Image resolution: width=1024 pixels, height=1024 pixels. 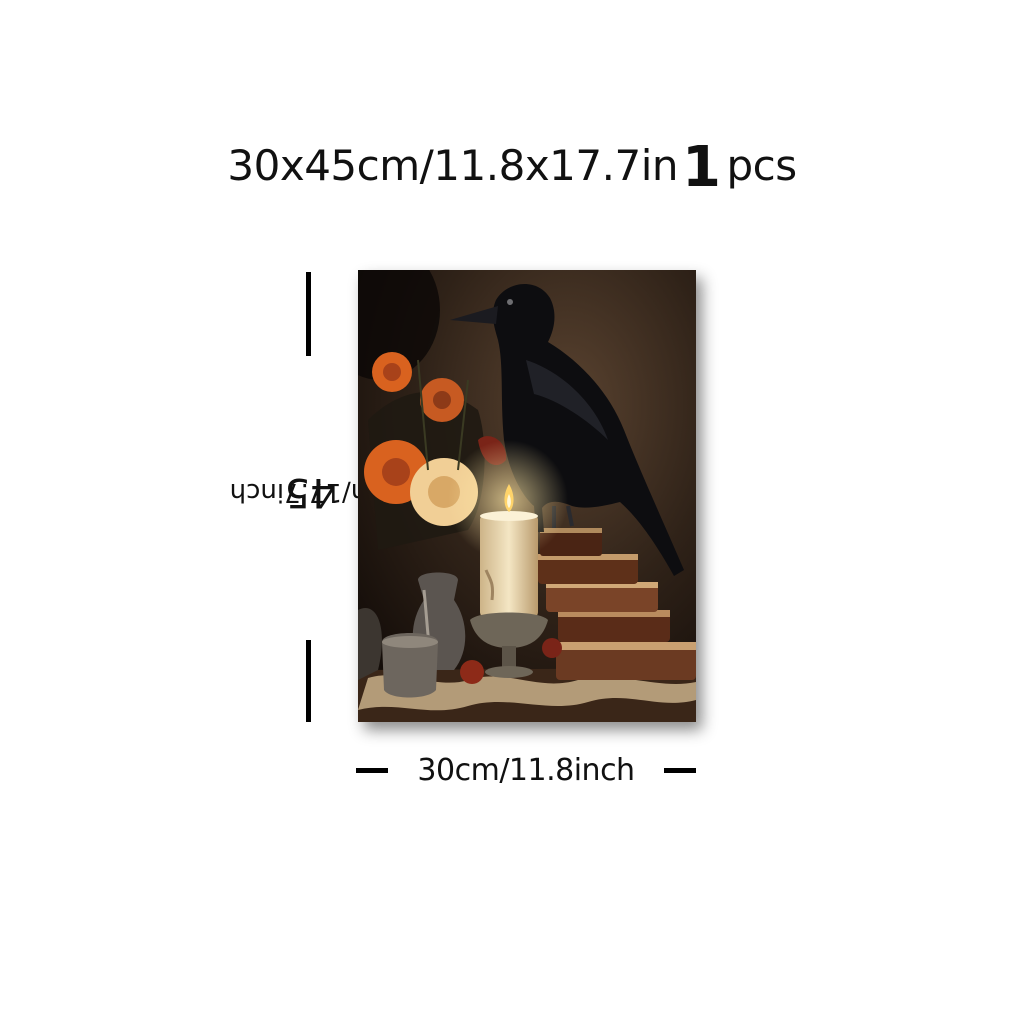 I want to click on candle, so click(x=508, y=559).